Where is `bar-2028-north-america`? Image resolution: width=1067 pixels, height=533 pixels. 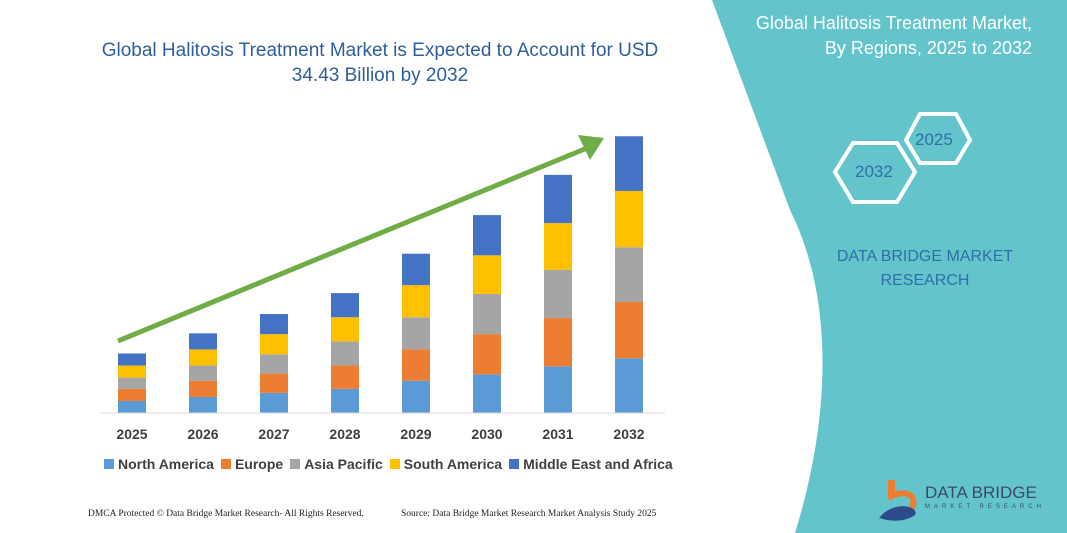 bar-2028-north-america is located at coordinates (345, 400).